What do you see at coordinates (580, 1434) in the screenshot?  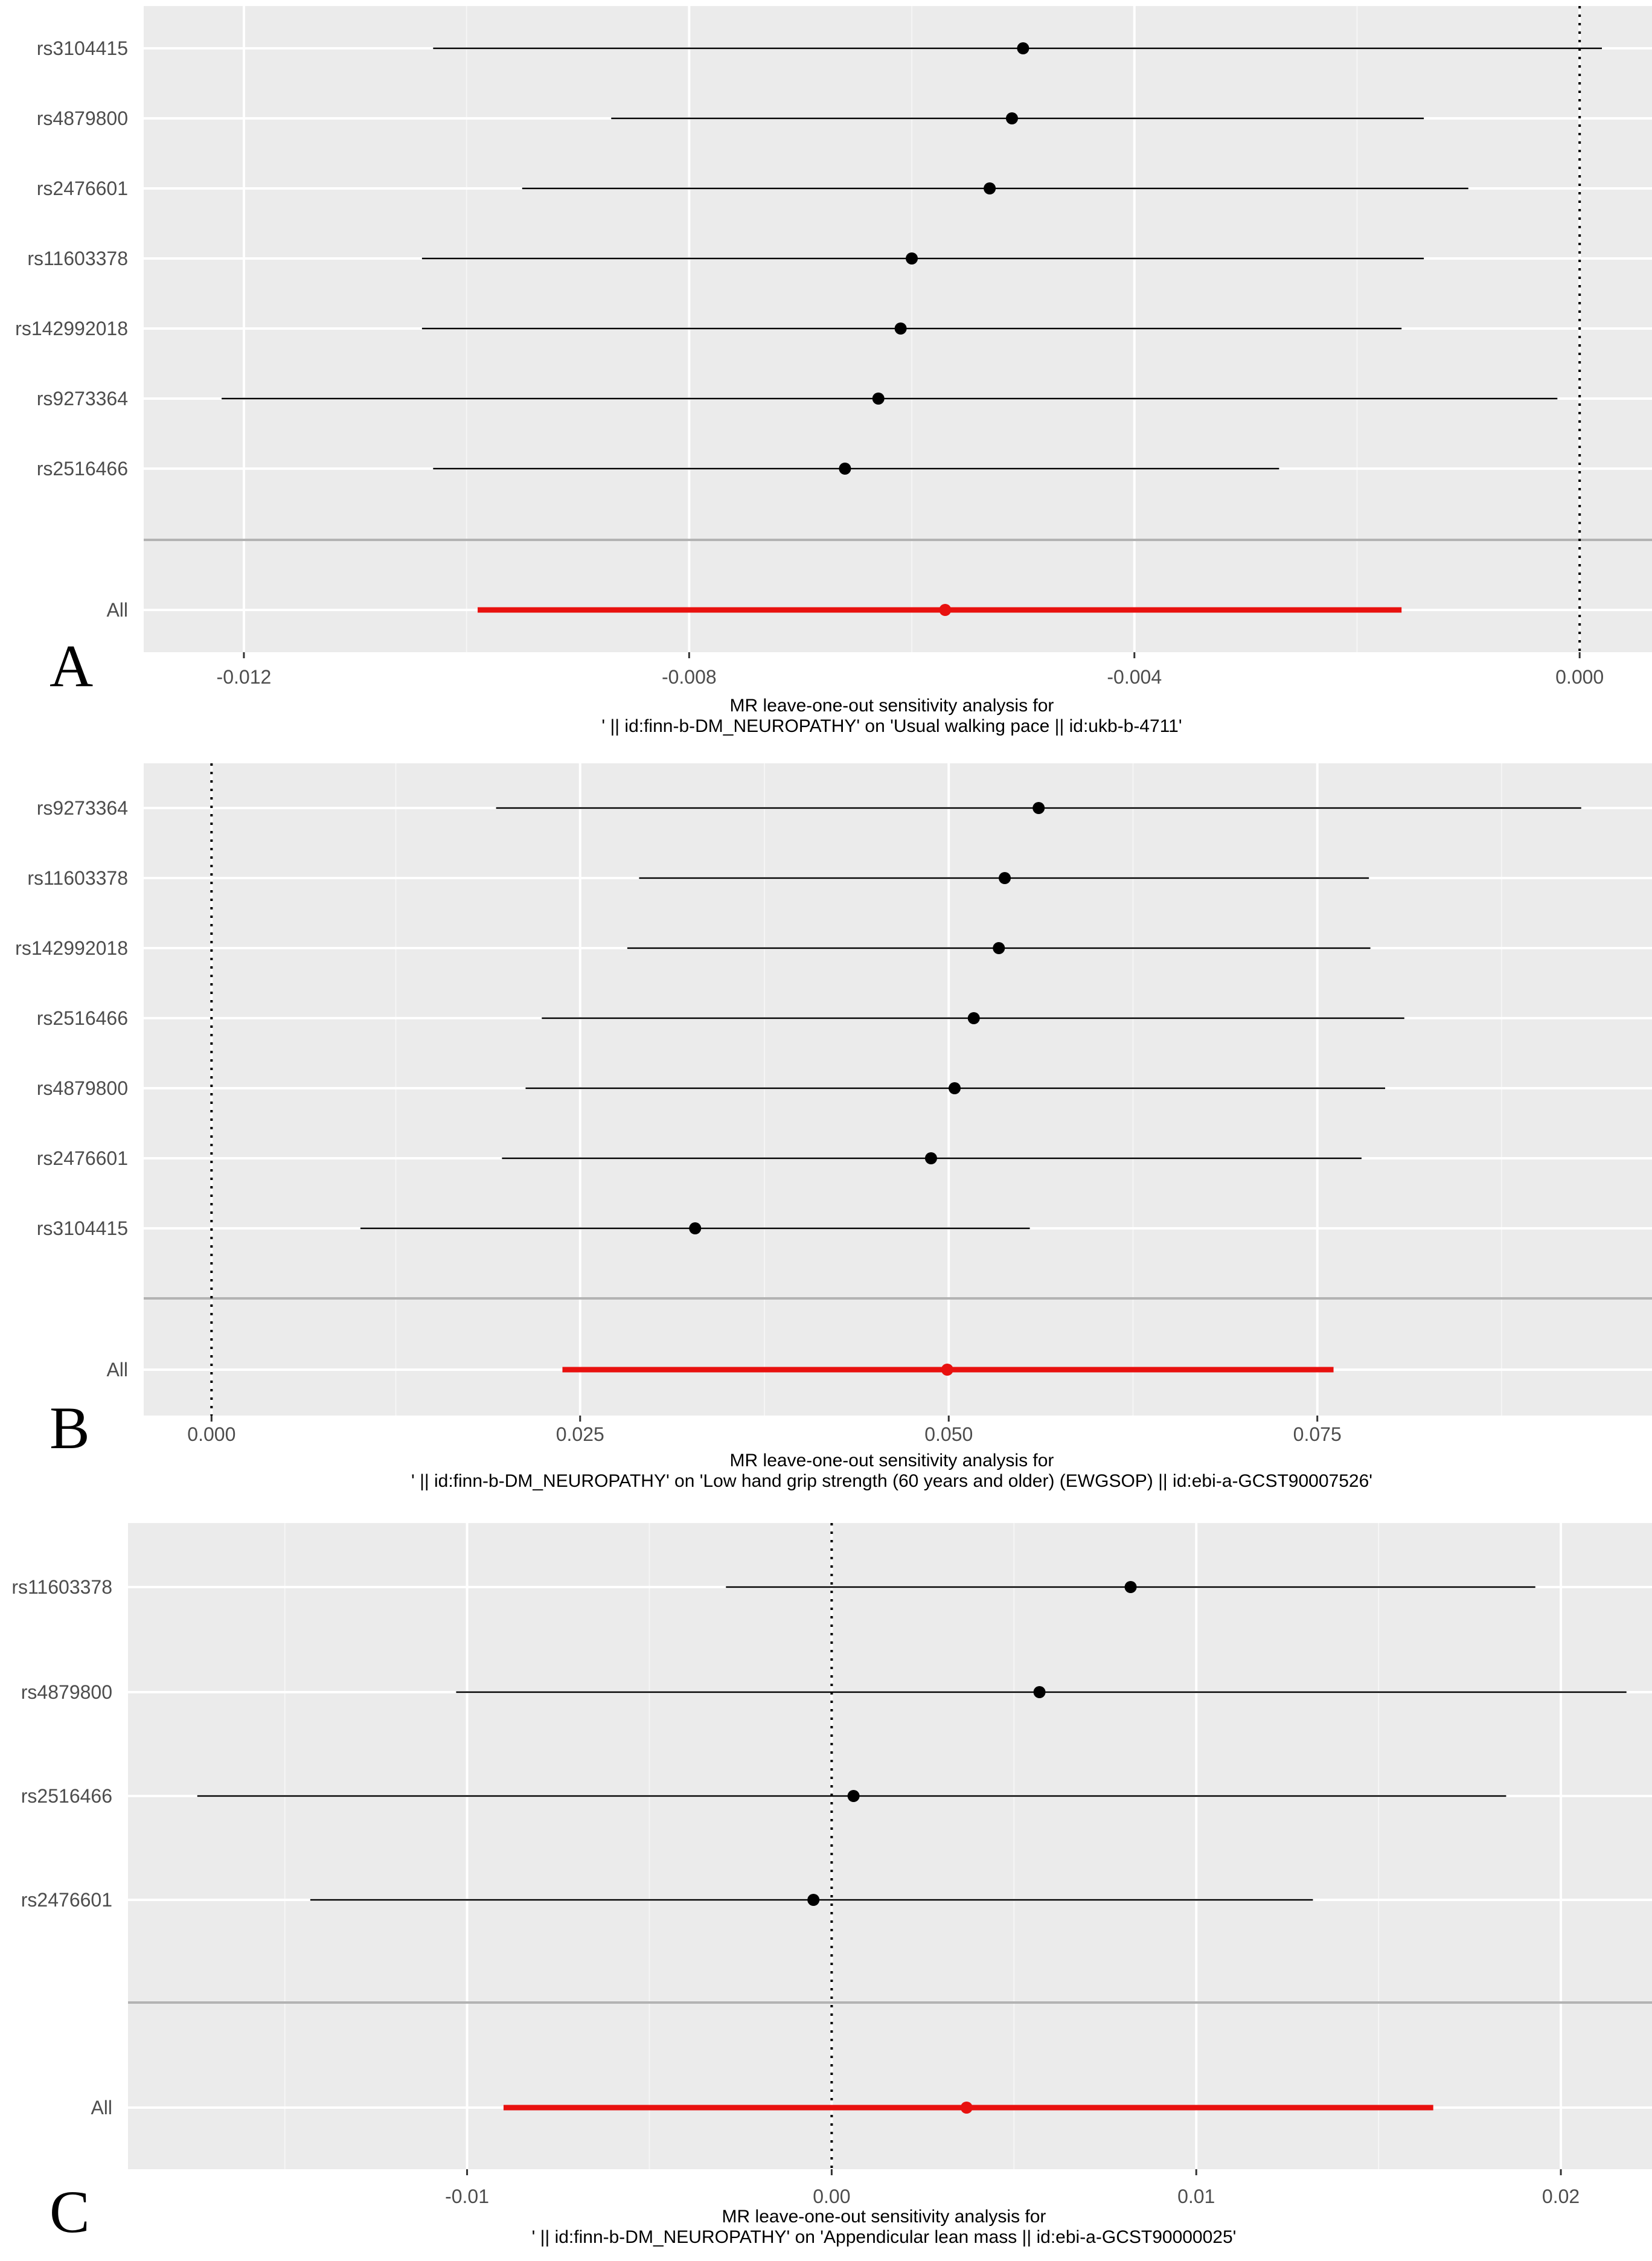 I see `x-tick-label: 0.025` at bounding box center [580, 1434].